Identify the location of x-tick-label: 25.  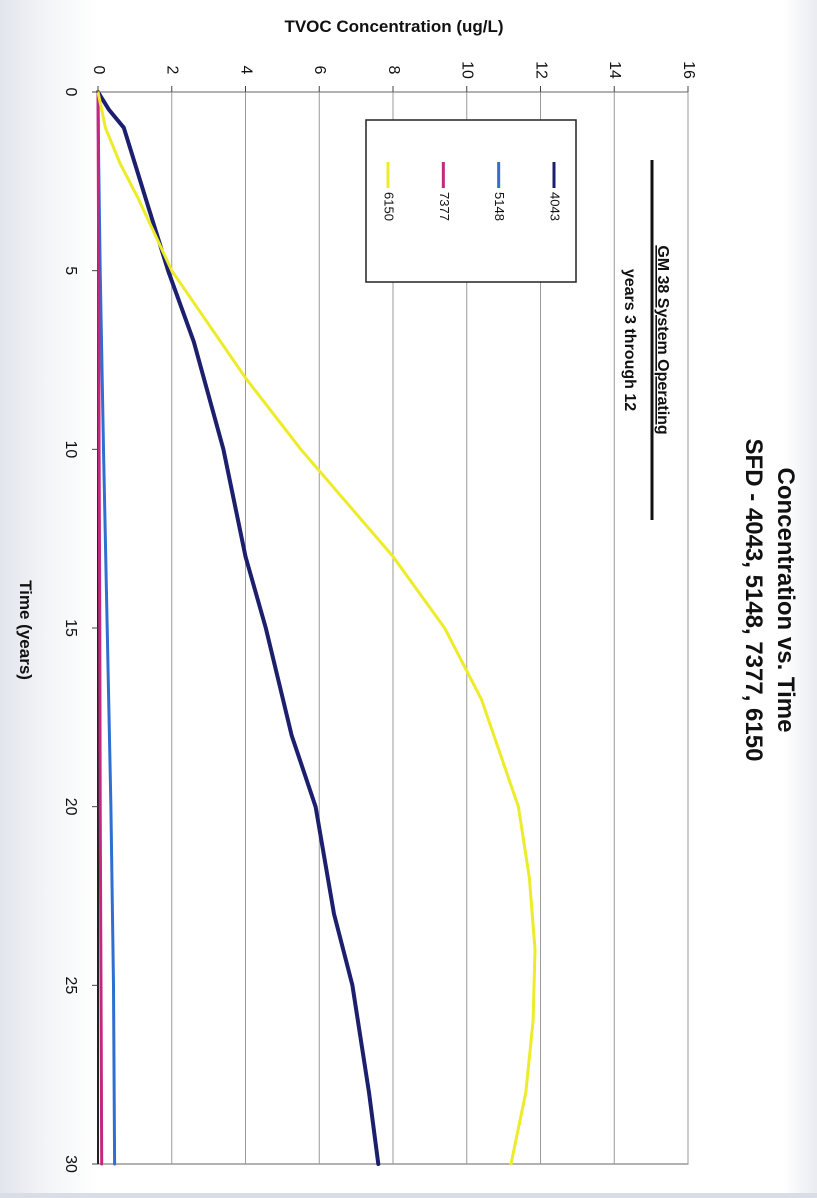
(70, 985).